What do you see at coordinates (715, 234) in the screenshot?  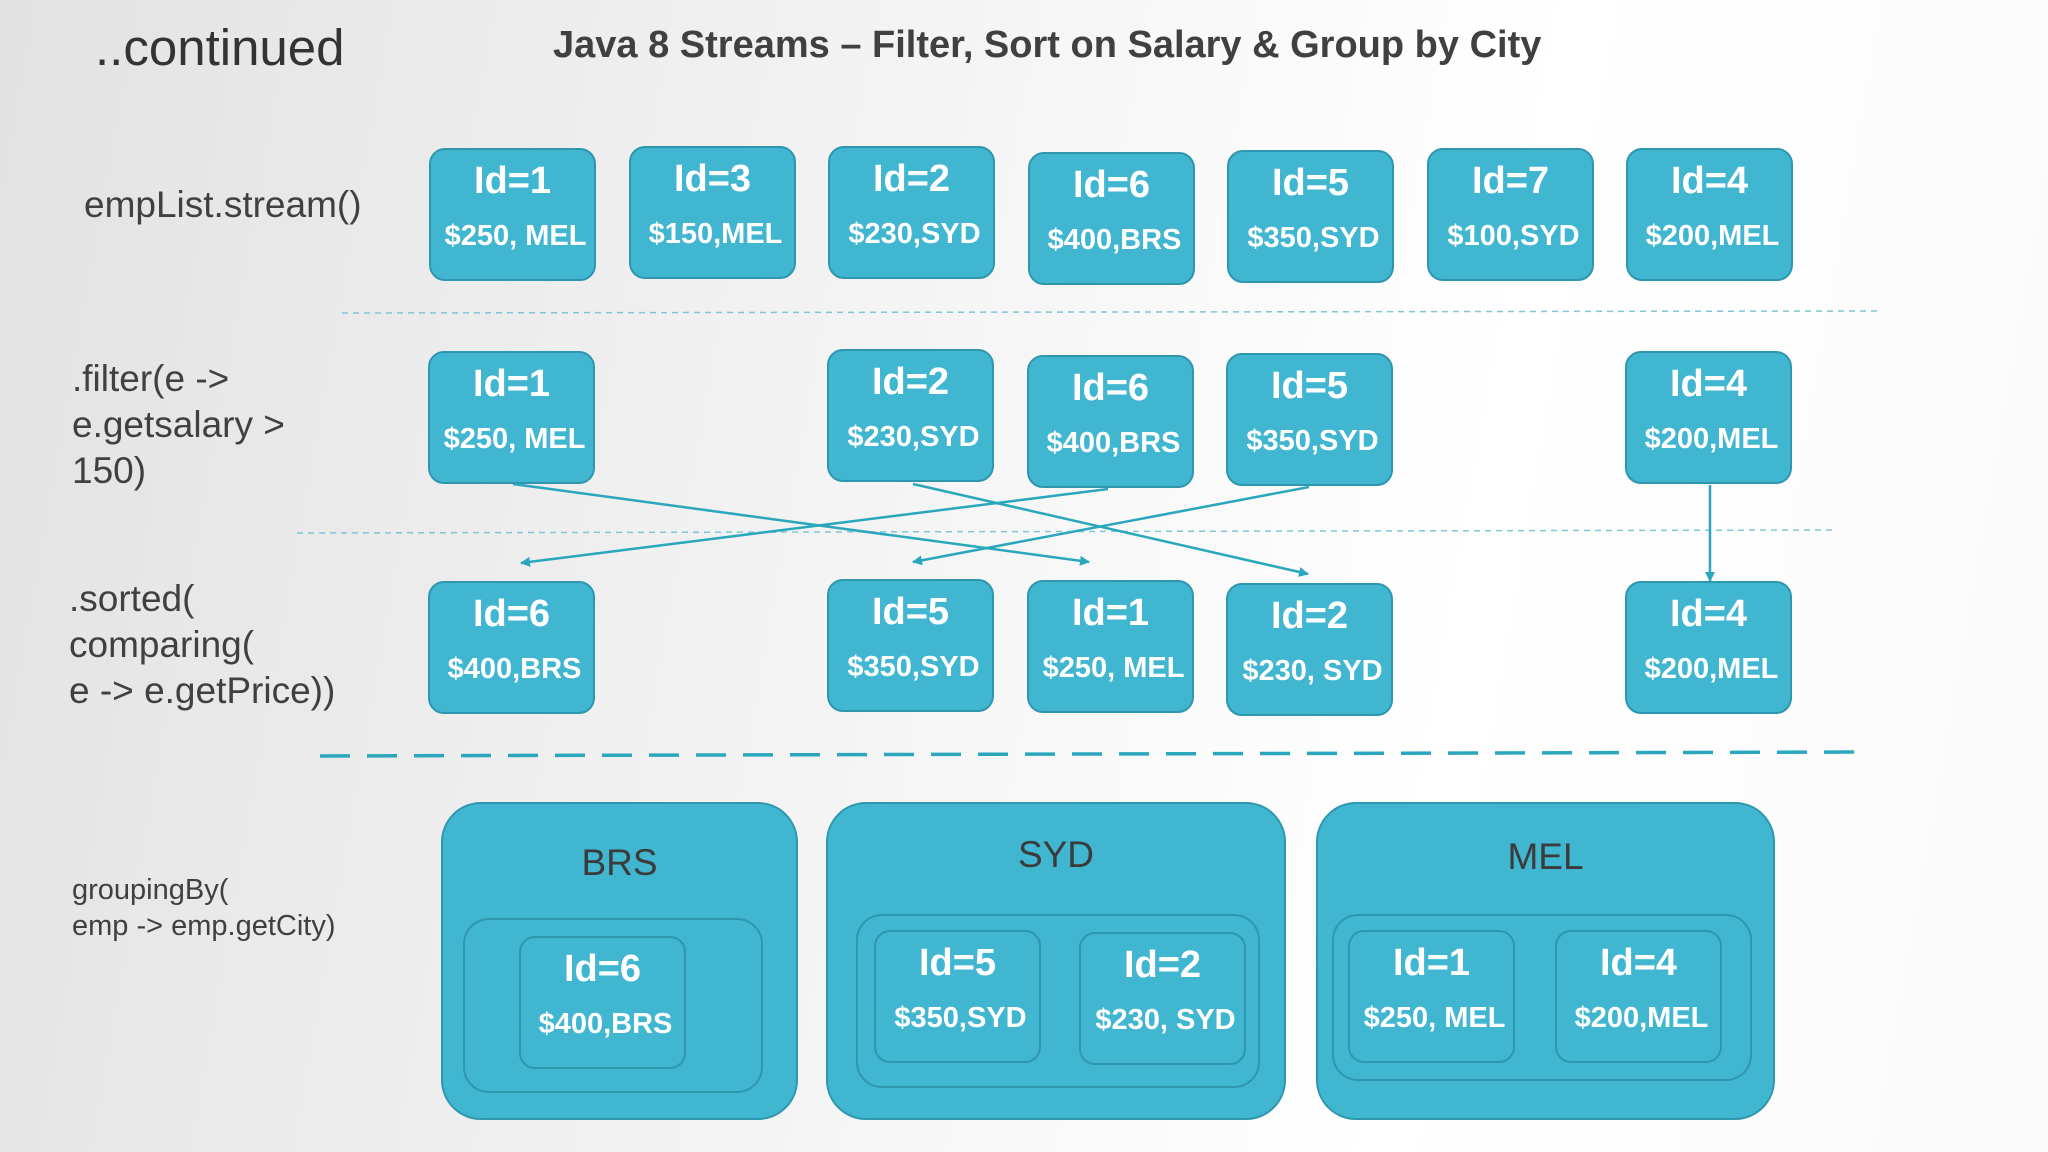 I see `card-value: $150,MEL` at bounding box center [715, 234].